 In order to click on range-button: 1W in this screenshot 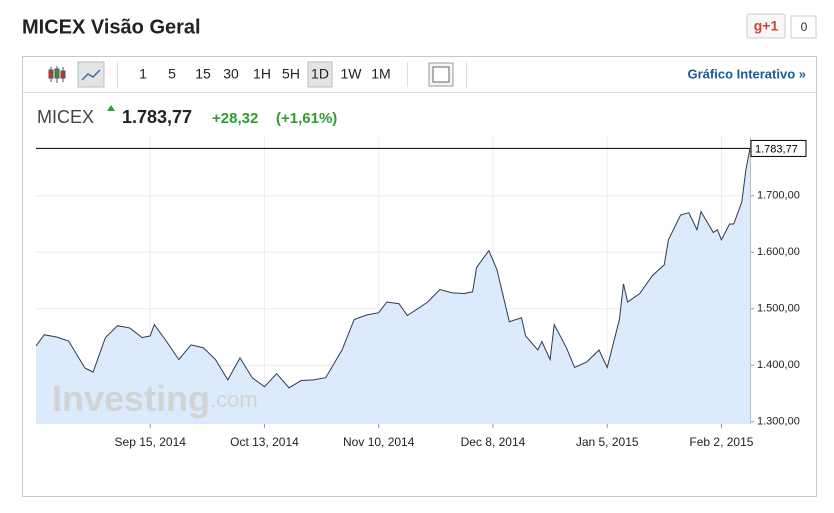, I will do `click(352, 74)`.